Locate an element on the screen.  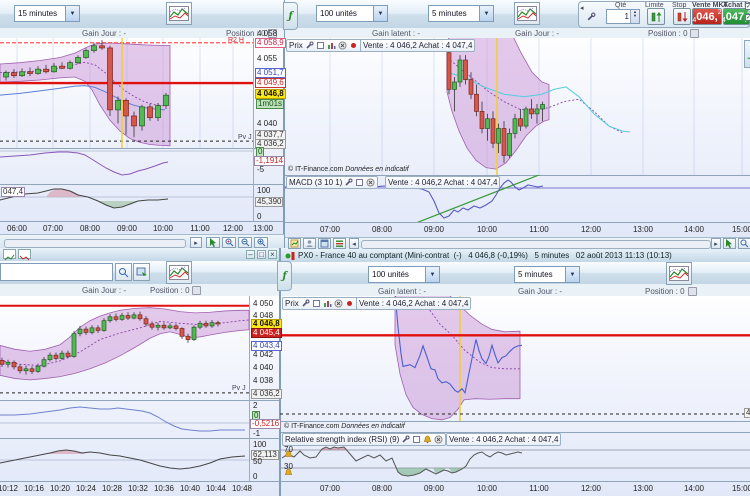
position-status: Position : 0 is located at coordinates (665, 291).